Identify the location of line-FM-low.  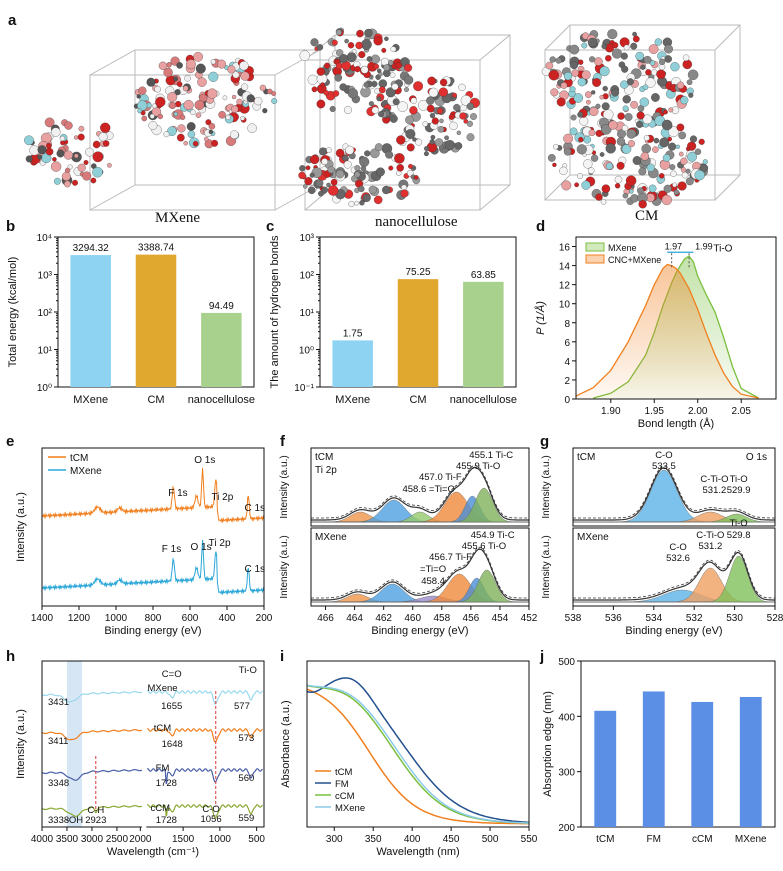
(204, 776).